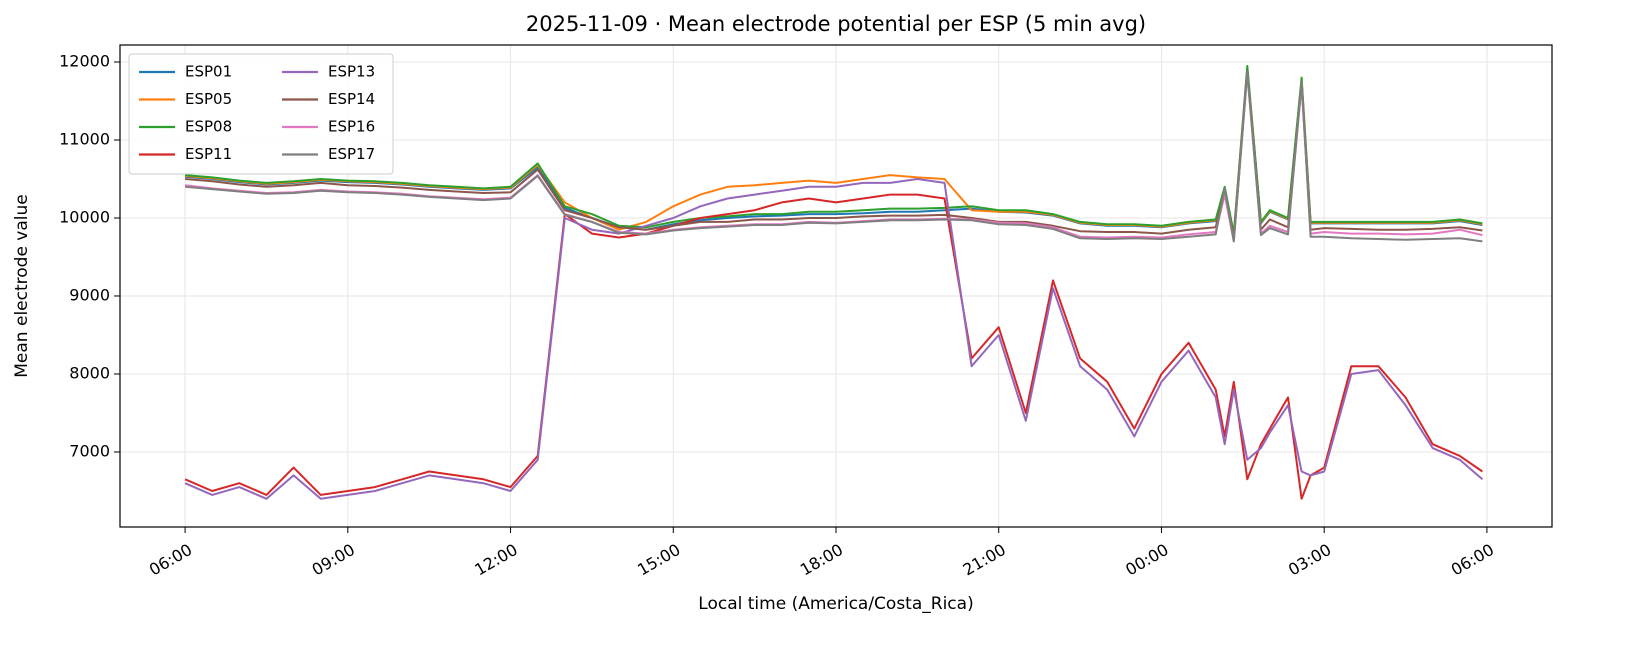 The width and height of the screenshot is (1634, 661). I want to click on x-tick-label: 00:00, so click(1146, 560).